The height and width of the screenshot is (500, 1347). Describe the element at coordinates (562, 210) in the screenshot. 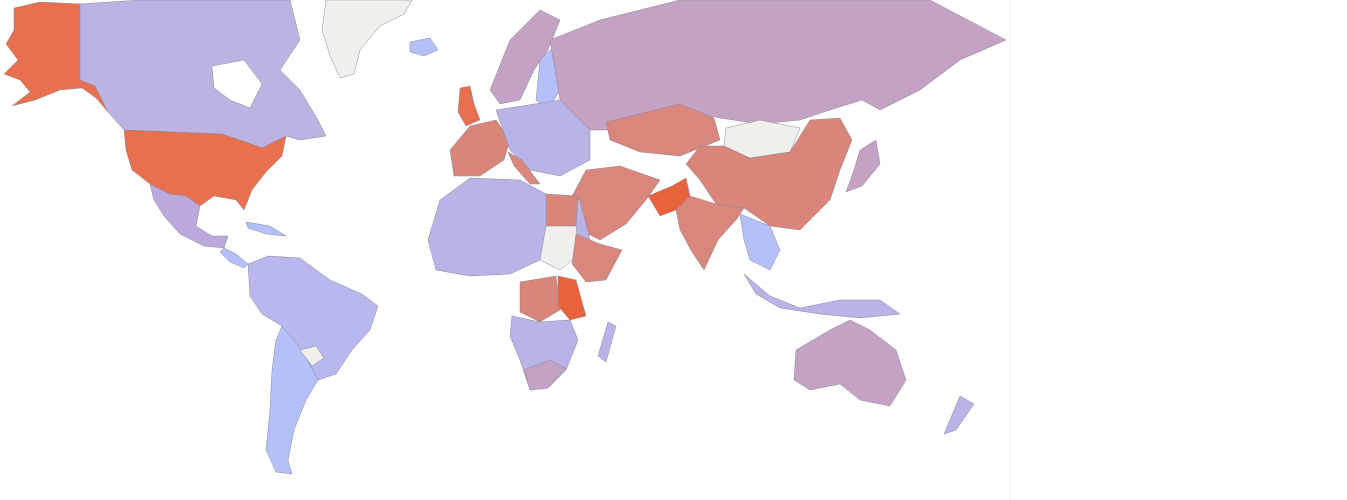

I see `egypt` at that location.